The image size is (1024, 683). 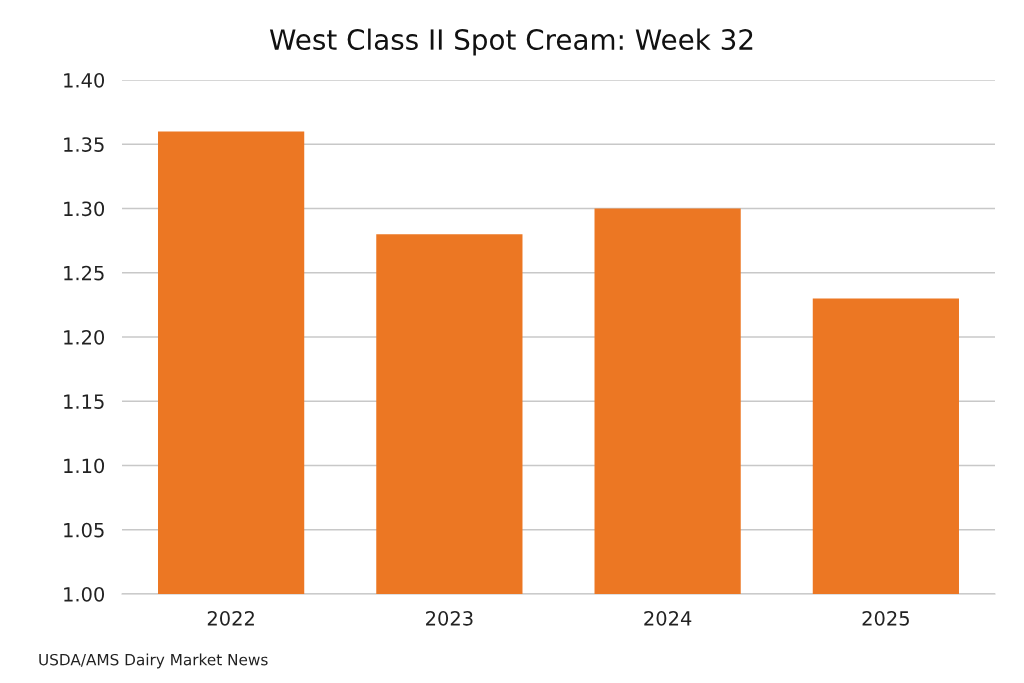 What do you see at coordinates (885, 618) in the screenshot?
I see `x-tick-label: 2025` at bounding box center [885, 618].